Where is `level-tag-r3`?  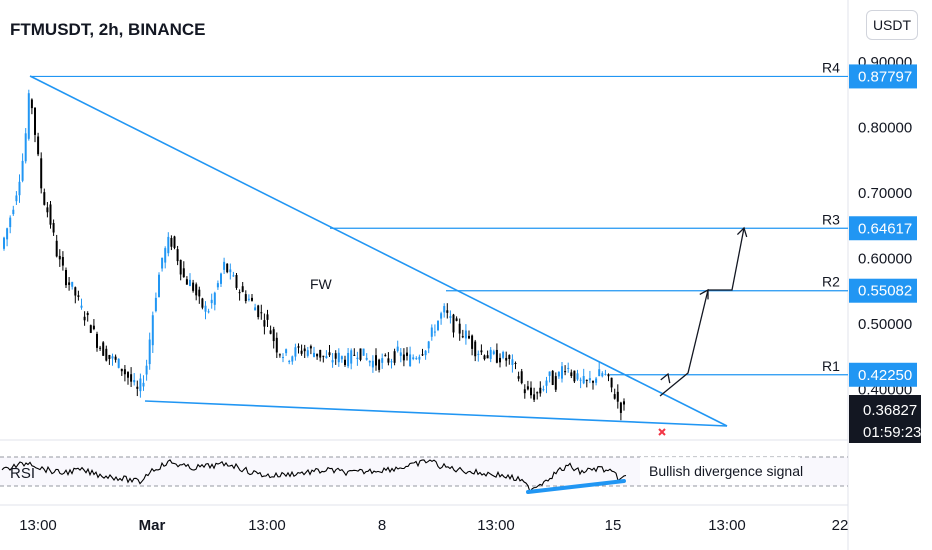
level-tag-r3 is located at coordinates (883, 228).